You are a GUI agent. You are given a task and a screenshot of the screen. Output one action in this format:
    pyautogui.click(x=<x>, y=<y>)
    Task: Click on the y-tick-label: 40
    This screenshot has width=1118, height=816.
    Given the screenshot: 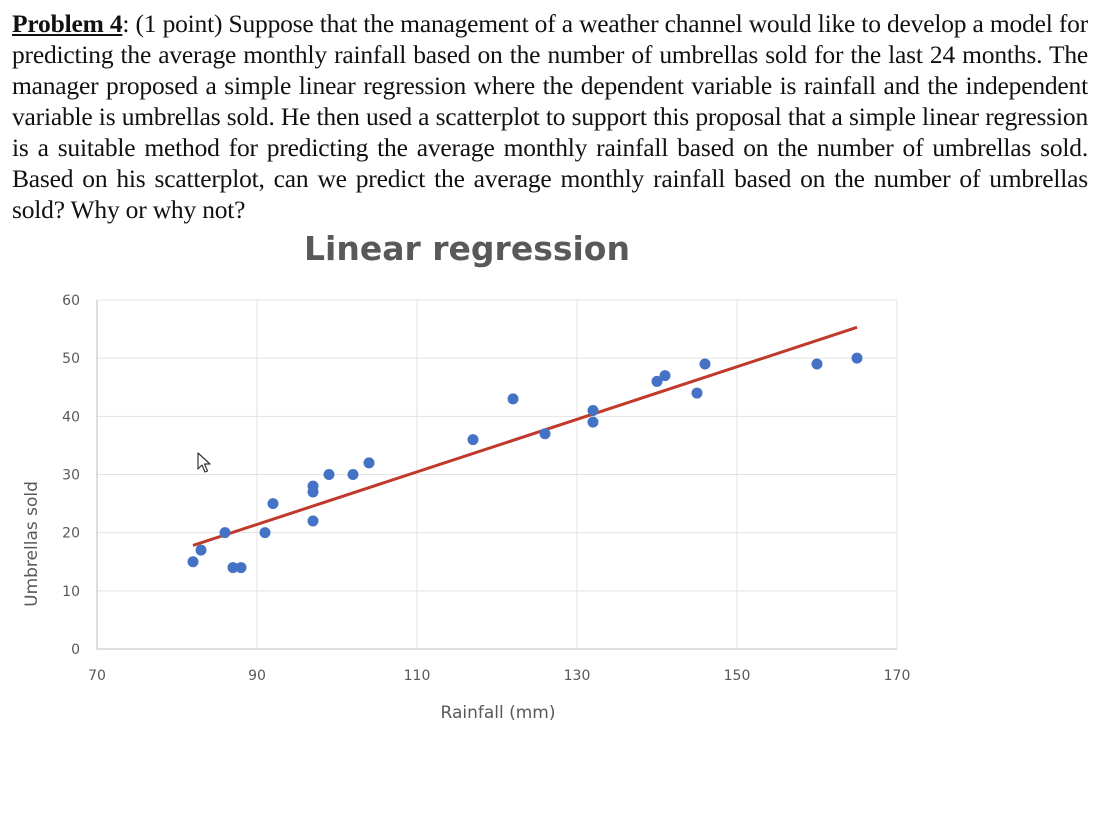 What is the action you would take?
    pyautogui.click(x=71, y=417)
    